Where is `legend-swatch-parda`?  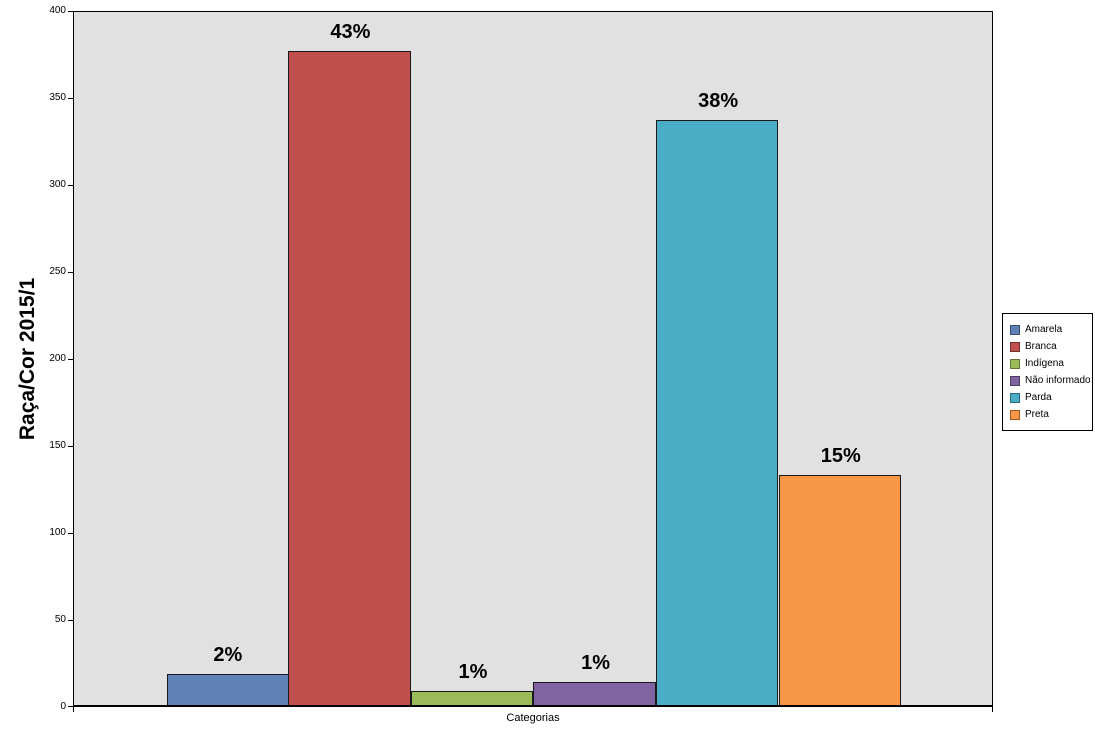 legend-swatch-parda is located at coordinates (1015, 397).